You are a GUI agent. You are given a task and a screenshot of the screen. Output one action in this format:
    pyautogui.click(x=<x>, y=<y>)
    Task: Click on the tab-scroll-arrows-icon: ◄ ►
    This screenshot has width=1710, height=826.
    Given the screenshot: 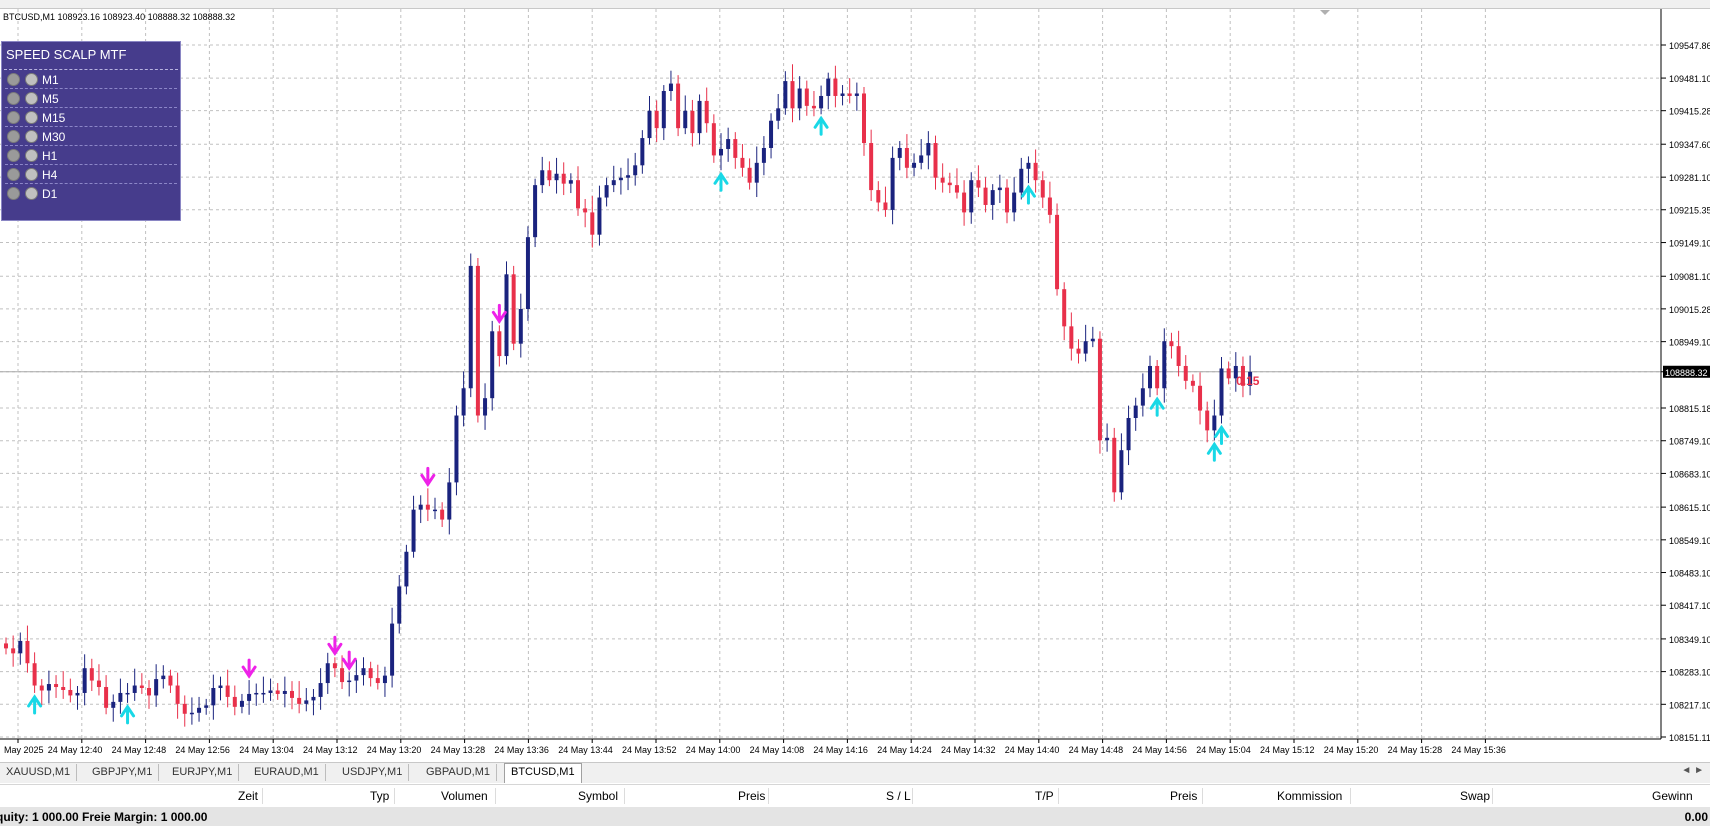 What is the action you would take?
    pyautogui.click(x=1692, y=770)
    